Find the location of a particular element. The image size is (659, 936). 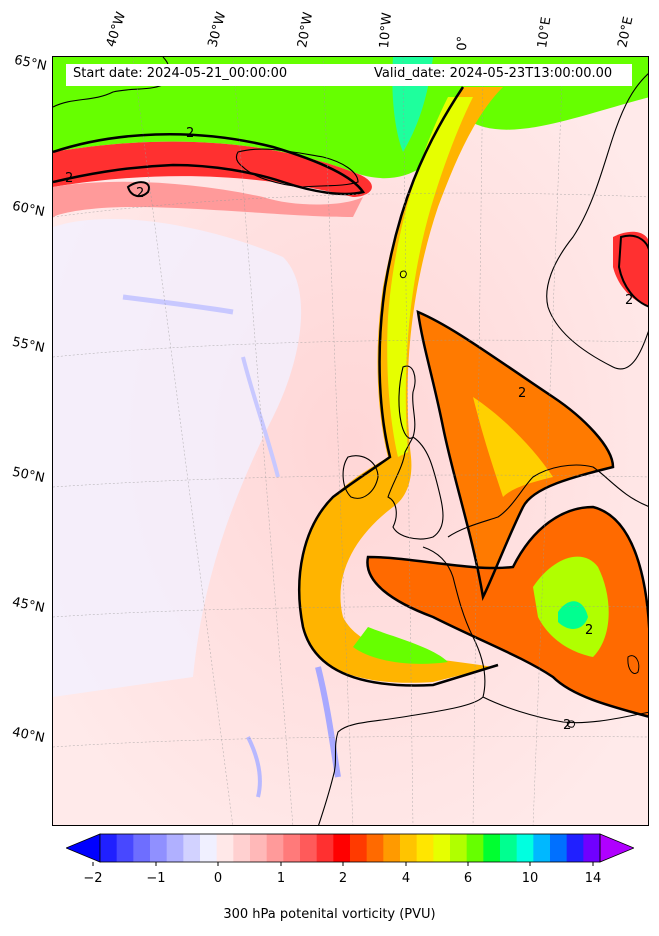

colorbar-extend-high is located at coordinates (616, 848).